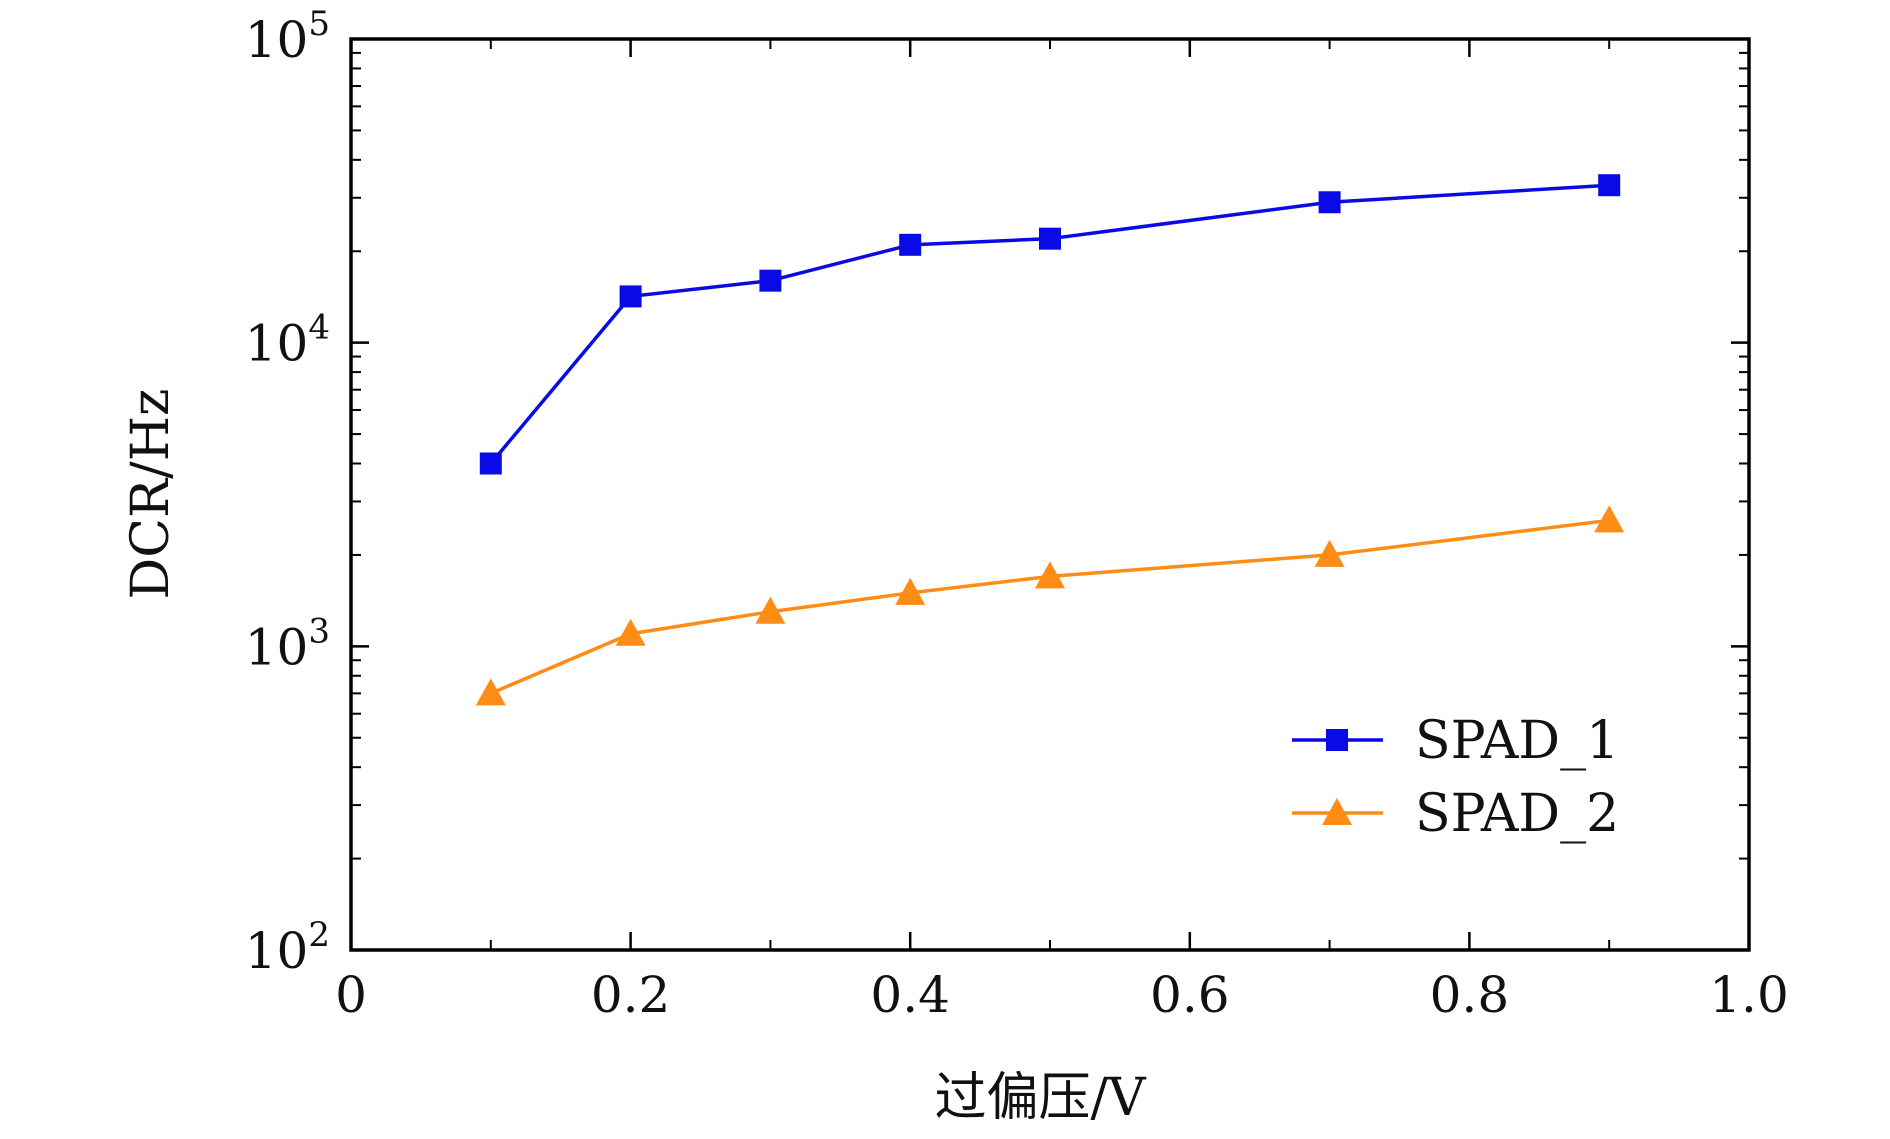  Describe the element at coordinates (151, 494) in the screenshot. I see `y-axis-title: DCR/Hz` at that location.